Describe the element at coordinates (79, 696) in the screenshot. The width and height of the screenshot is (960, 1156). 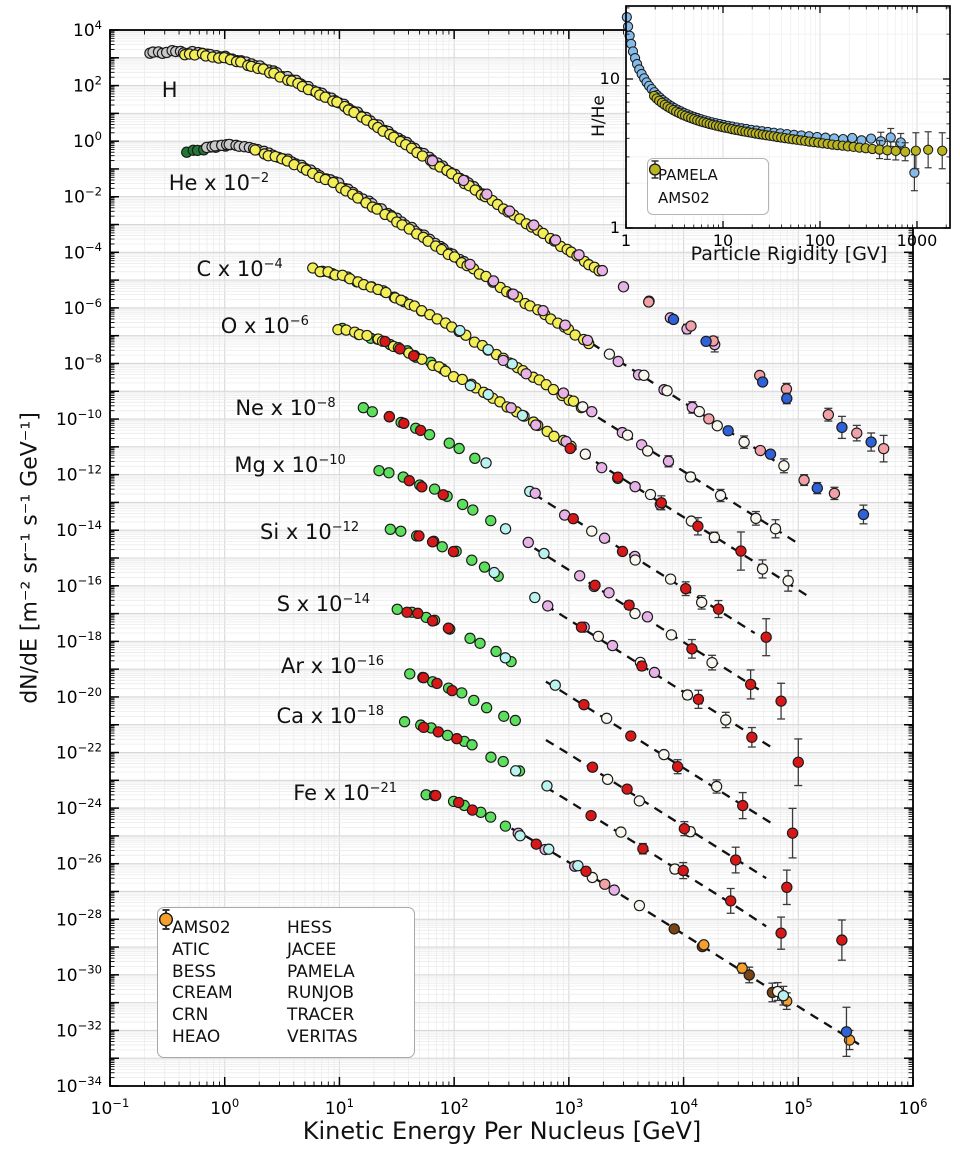
I see `svg-text: 10⁻²⁰` at that location.